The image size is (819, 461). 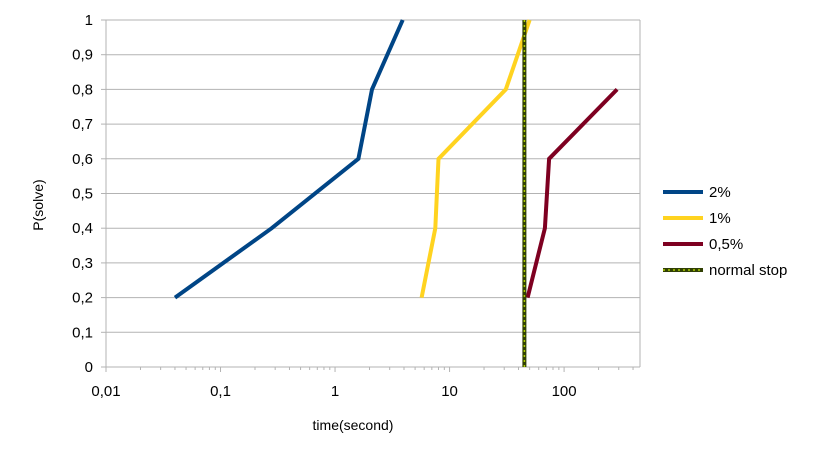 What do you see at coordinates (105, 391) in the screenshot?
I see `x-tick-label: 0,01` at bounding box center [105, 391].